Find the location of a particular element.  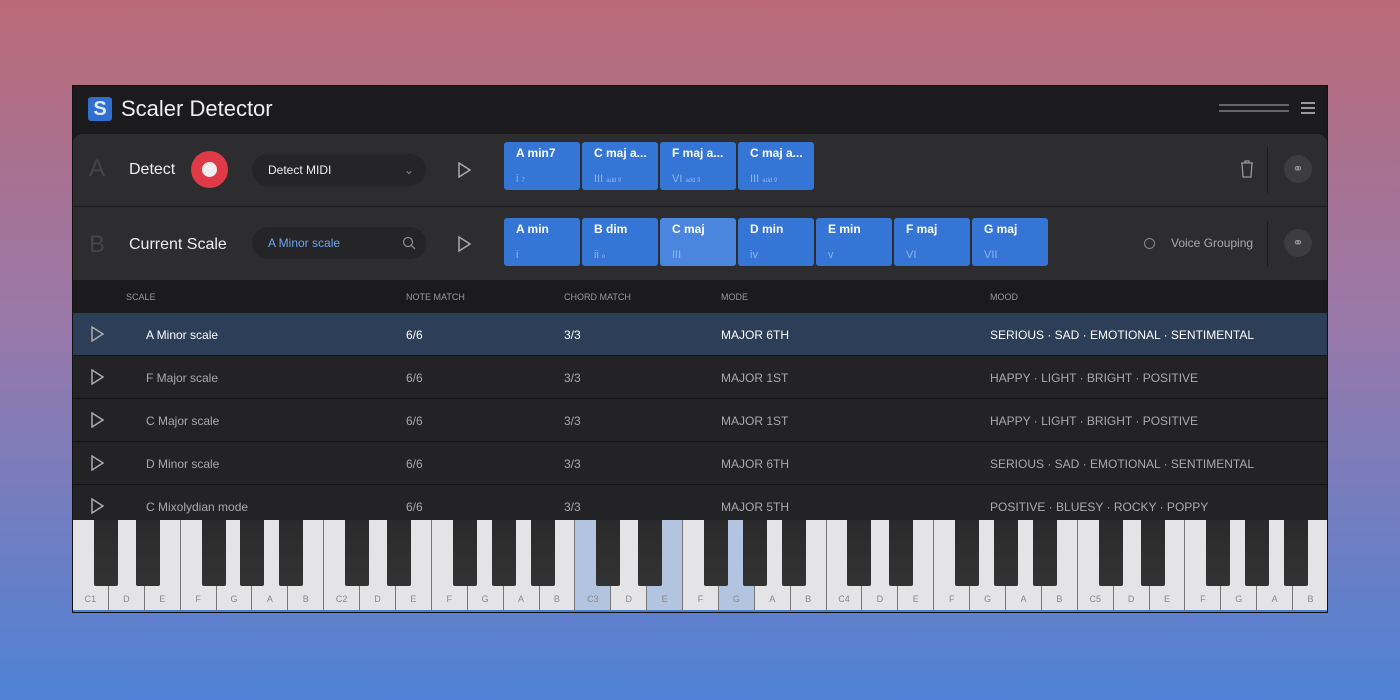

chord-roman: VII is located at coordinates (990, 255).